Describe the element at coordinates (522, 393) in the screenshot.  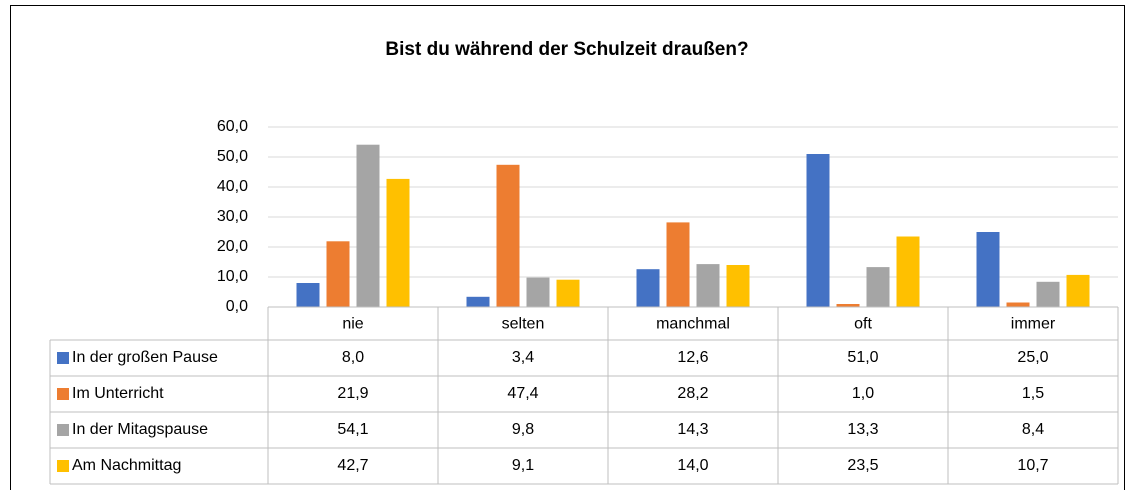
I see `table-value: 47,4` at that location.